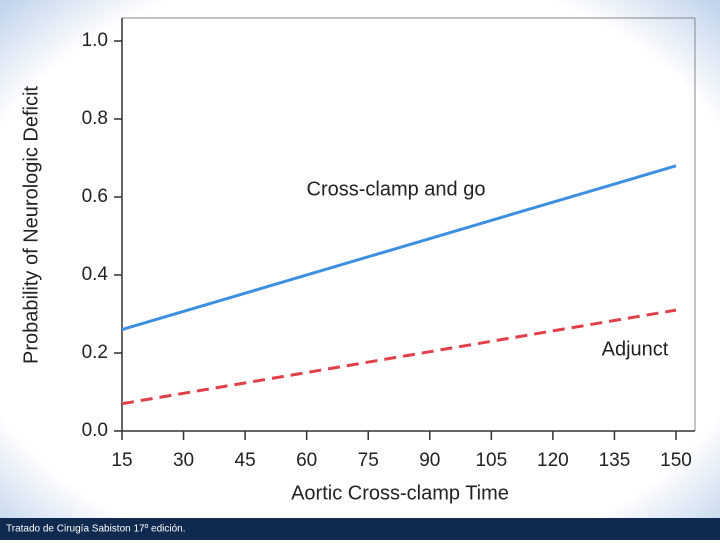 The image size is (720, 545). What do you see at coordinates (95, 352) in the screenshot?
I see `y-tick-label: 0.2` at bounding box center [95, 352].